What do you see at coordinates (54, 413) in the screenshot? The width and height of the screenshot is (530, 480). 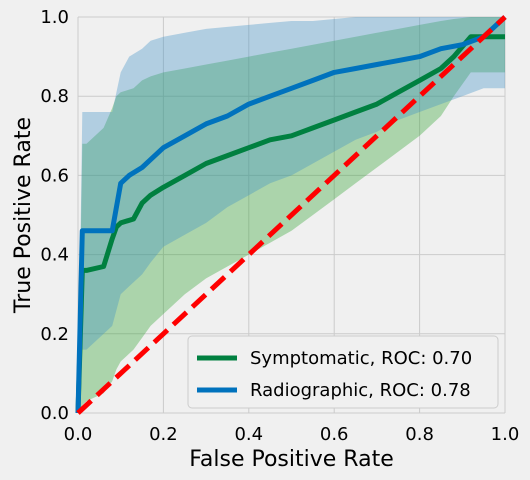 I see `y-tick-label: 0.0` at bounding box center [54, 413].